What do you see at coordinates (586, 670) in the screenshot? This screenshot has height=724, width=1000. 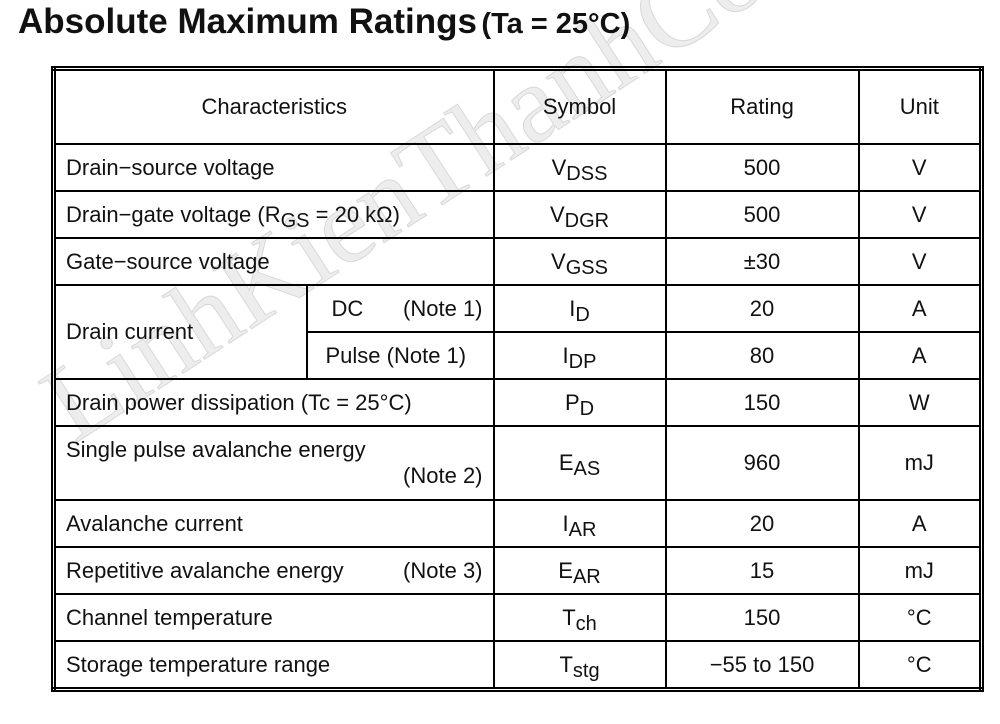 I see `symbol-sub: stg` at bounding box center [586, 670].